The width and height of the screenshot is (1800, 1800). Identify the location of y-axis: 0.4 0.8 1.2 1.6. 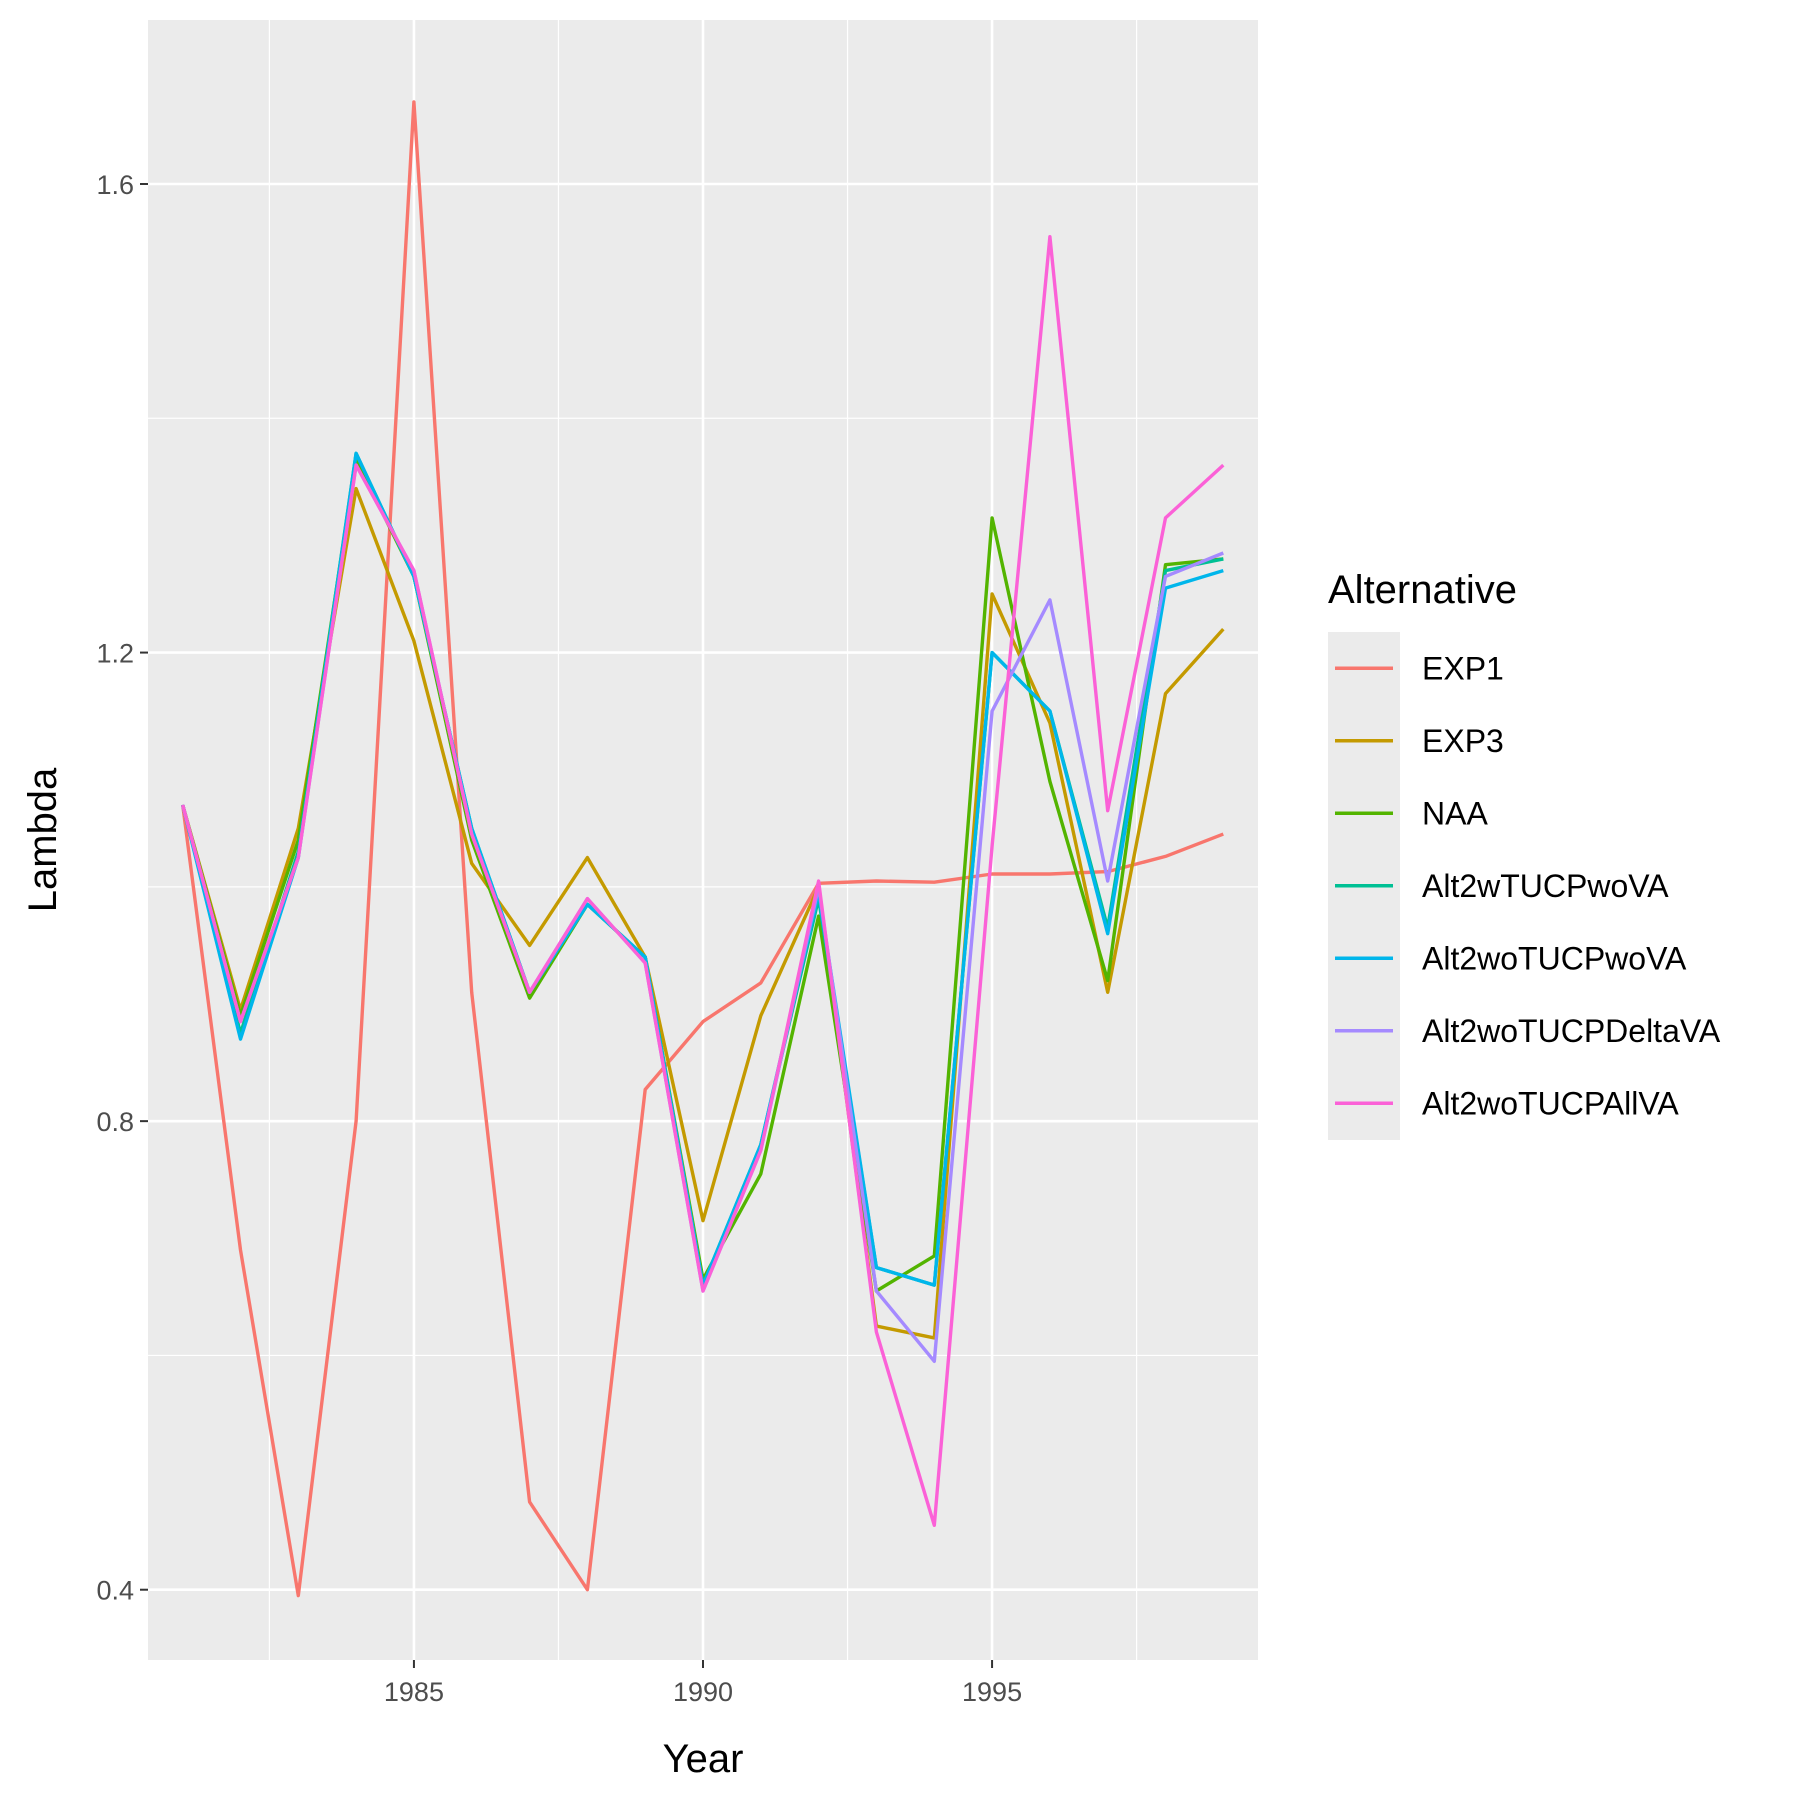
(122, 888).